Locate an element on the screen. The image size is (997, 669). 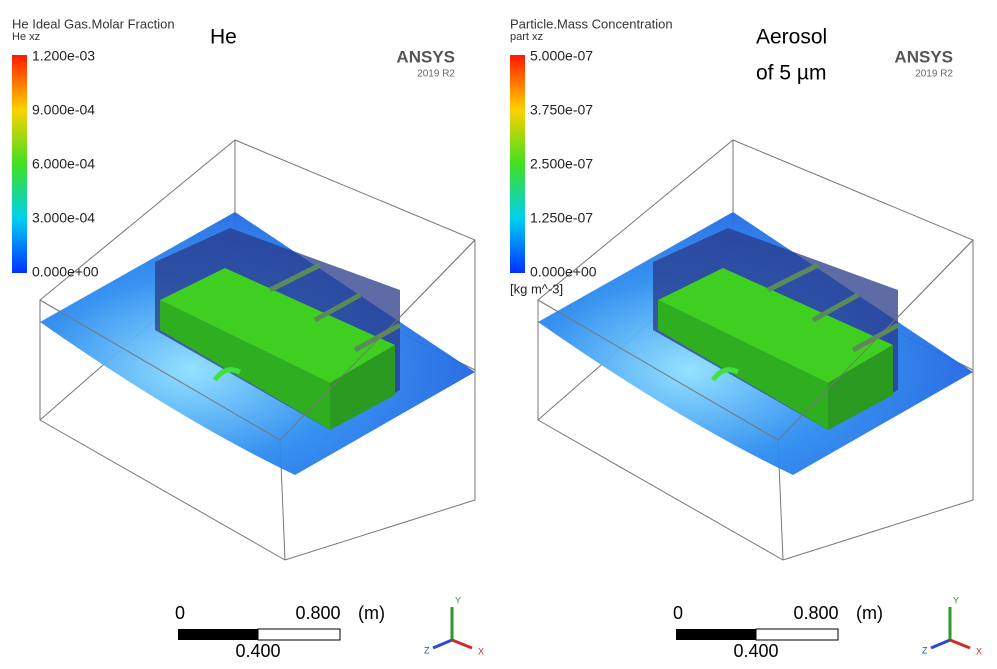
colorbar-label: 5.000e-07 is located at coordinates (561, 56).